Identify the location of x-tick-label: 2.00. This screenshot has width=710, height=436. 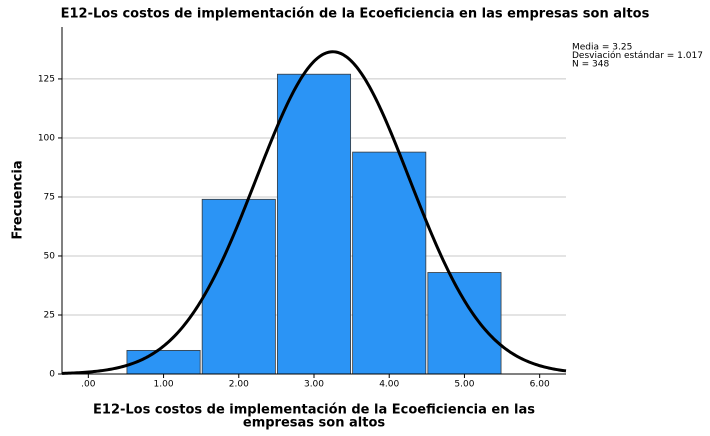
(239, 385).